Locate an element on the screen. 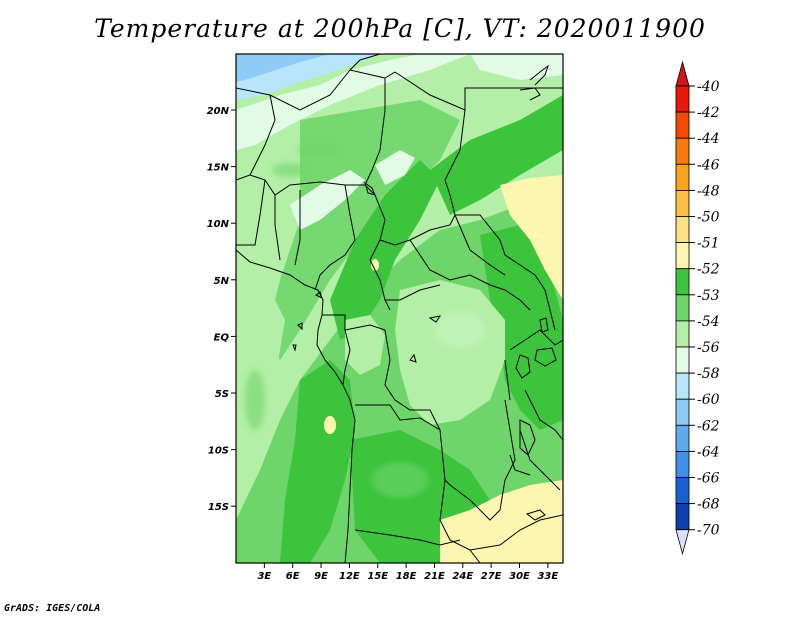 This screenshot has height=618, width=800. colorbar-label: -44 is located at coordinates (708, 139).